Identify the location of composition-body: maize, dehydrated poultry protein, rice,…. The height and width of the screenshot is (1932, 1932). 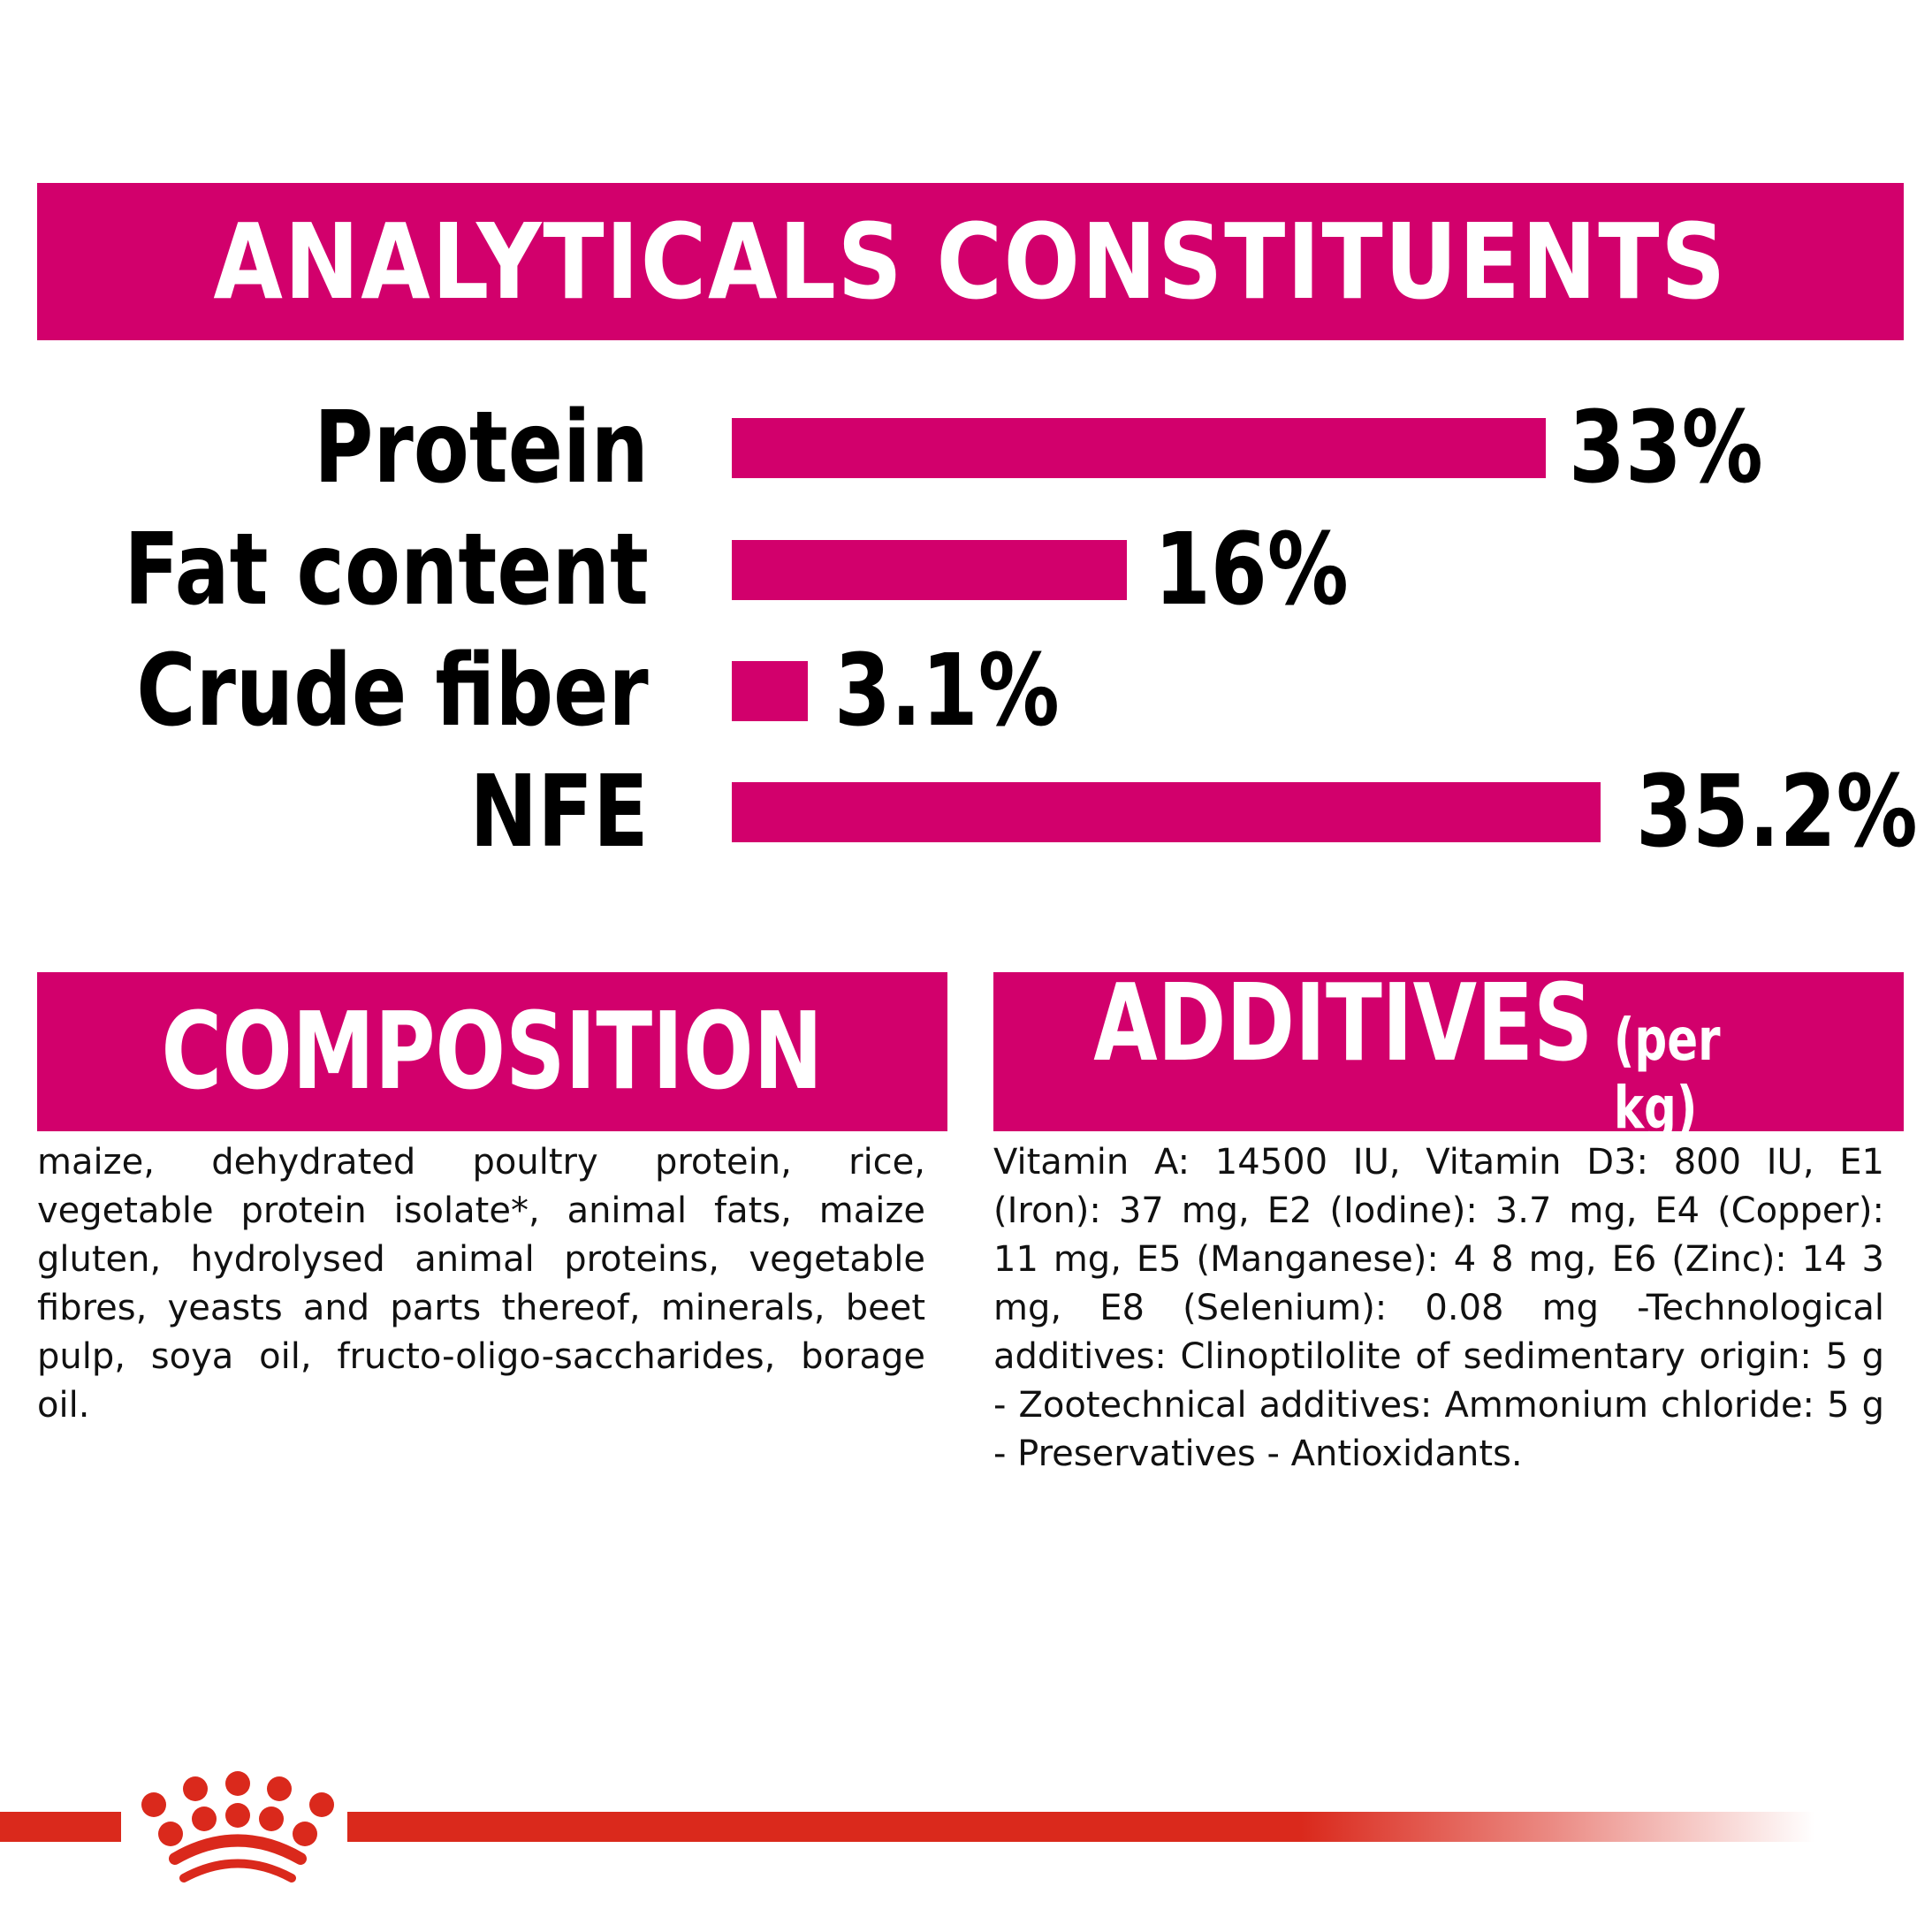
(481, 1284).